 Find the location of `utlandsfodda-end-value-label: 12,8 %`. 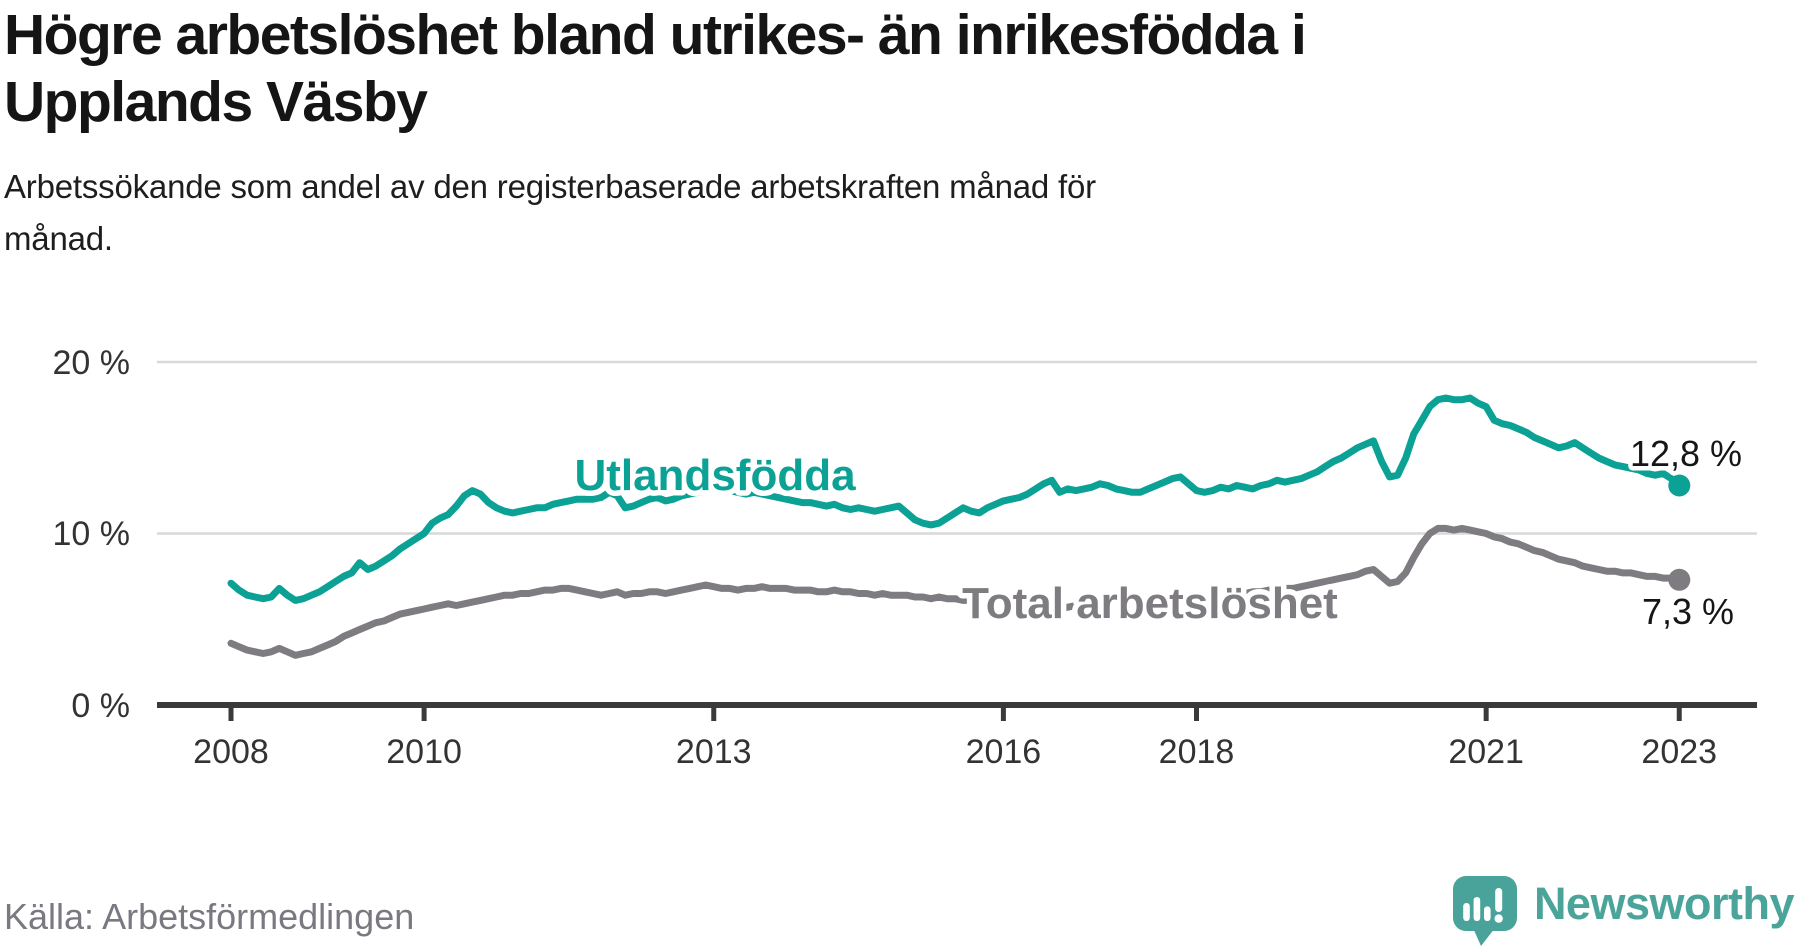

utlandsfodda-end-value-label: 12,8 % is located at coordinates (1686, 453).